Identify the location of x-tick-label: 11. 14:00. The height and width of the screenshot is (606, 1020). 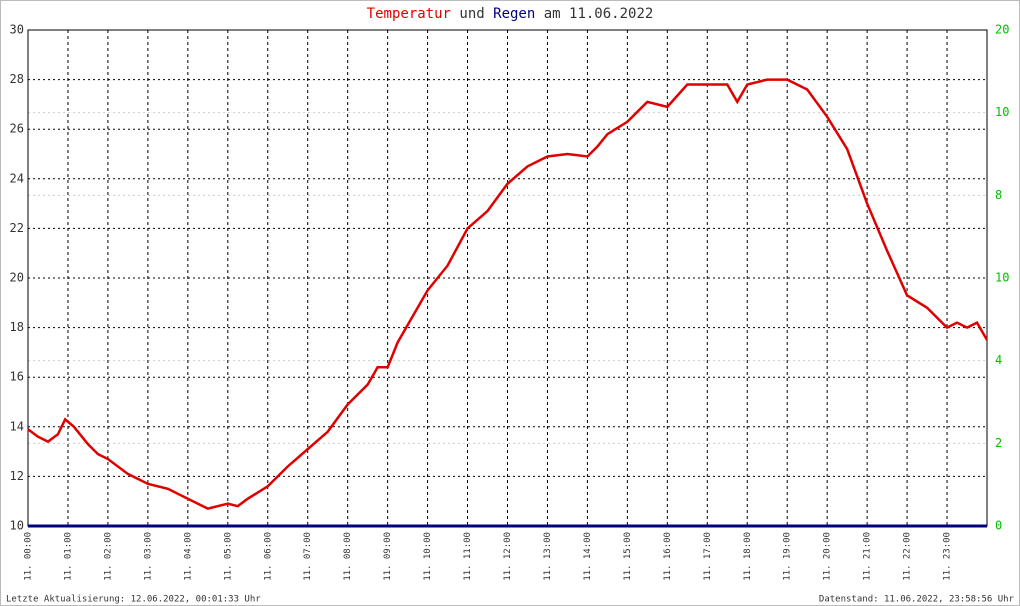
(588, 556).